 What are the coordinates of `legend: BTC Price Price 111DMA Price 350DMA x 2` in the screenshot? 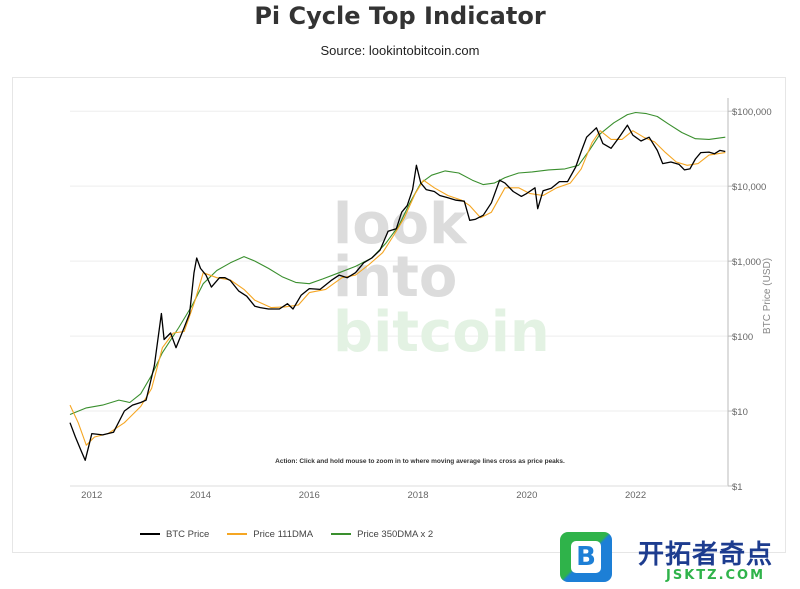 It's located at (295, 534).